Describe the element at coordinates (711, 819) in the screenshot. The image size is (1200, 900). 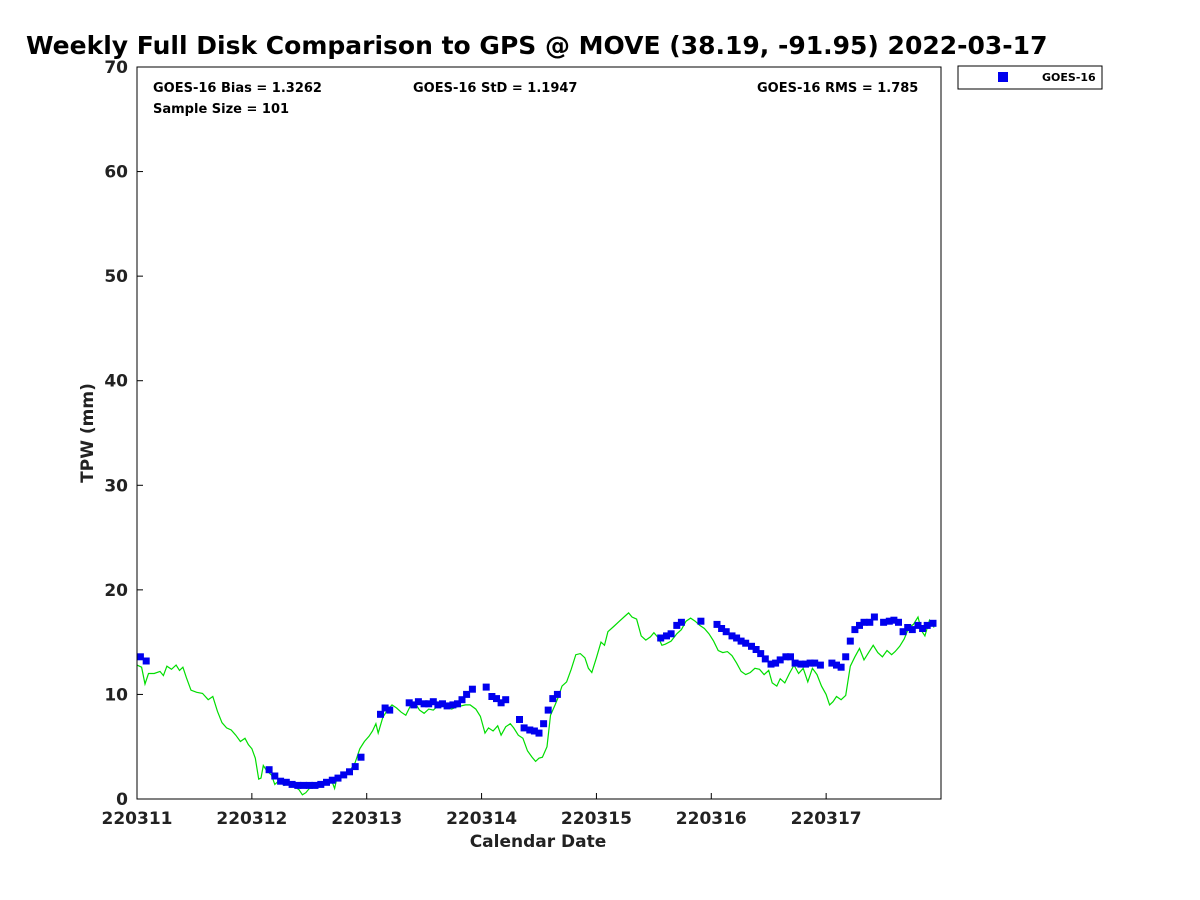
I see `x-tick-label: 220316` at that location.